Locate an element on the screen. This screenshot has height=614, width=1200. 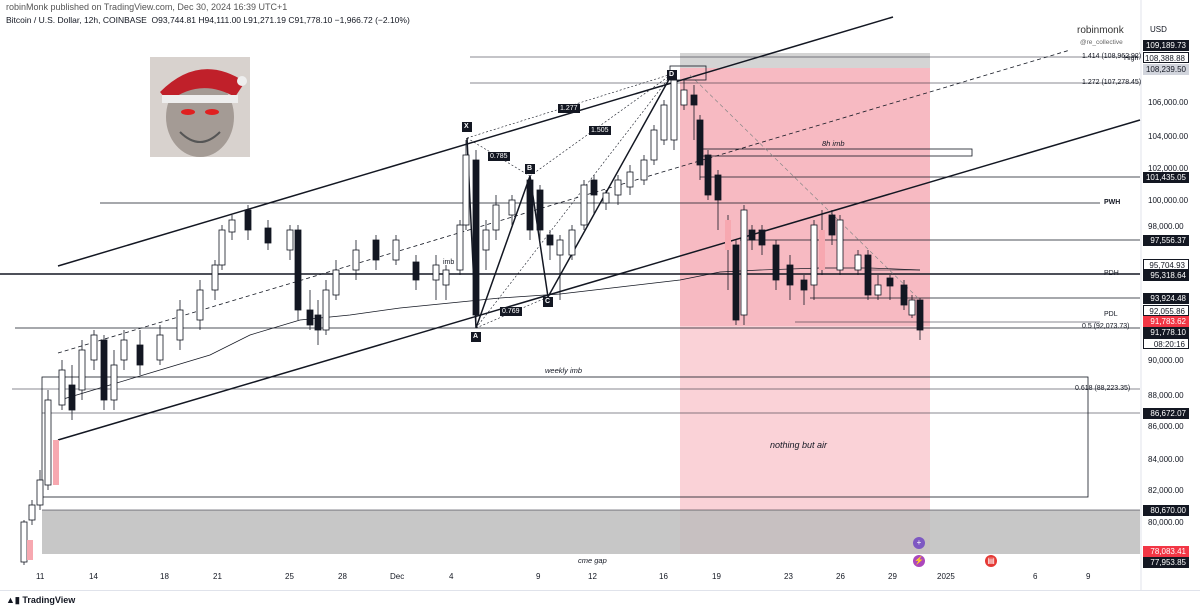
axis-price: 98,000.00 is located at coordinates (1166, 226).